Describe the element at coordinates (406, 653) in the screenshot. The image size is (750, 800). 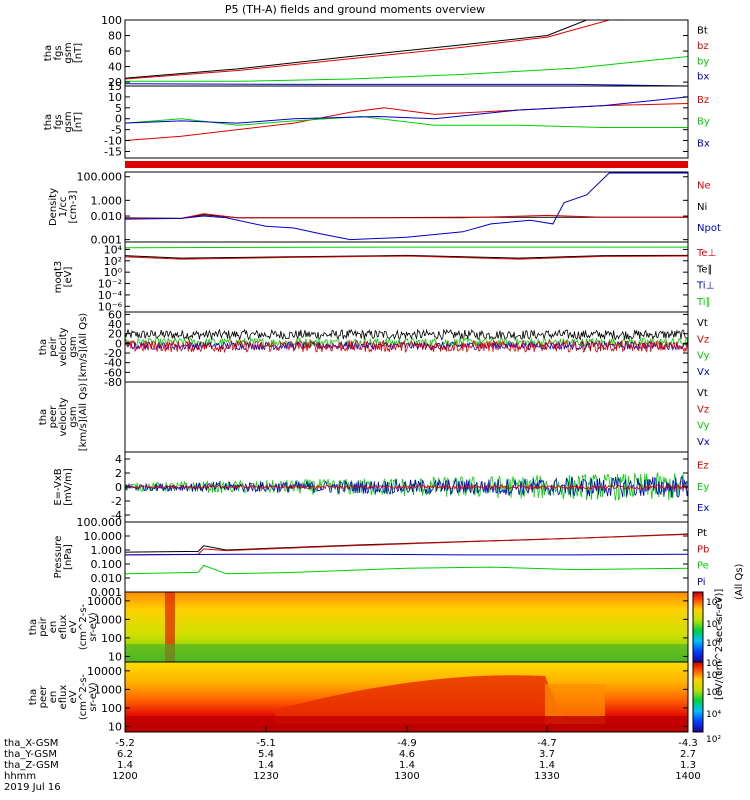
I see `heatmap-low-energy-band` at that location.